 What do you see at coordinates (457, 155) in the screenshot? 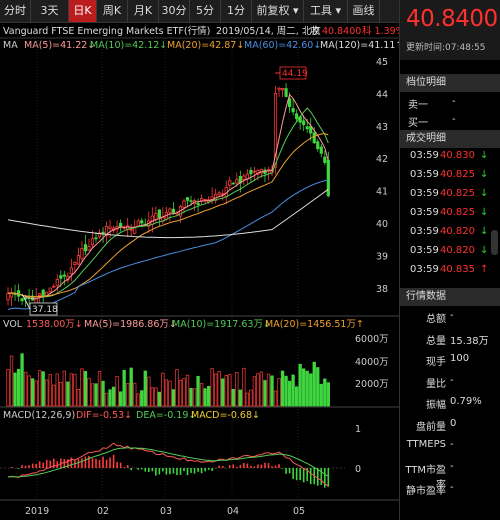
I see `trade-price: 40.830` at bounding box center [457, 155].